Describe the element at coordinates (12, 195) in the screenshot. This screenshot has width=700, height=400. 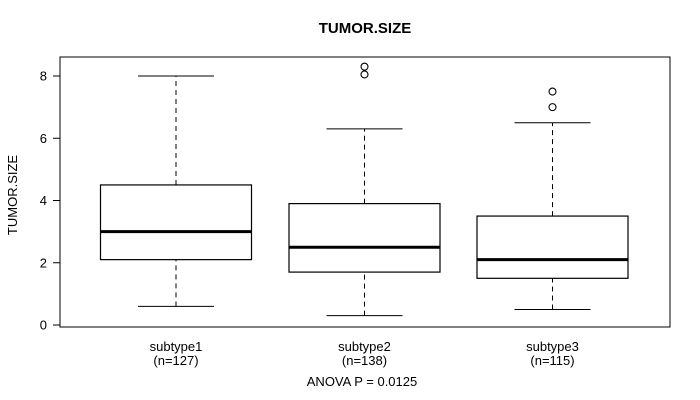
I see `y-axis-label: TUMOR.SIZE` at that location.